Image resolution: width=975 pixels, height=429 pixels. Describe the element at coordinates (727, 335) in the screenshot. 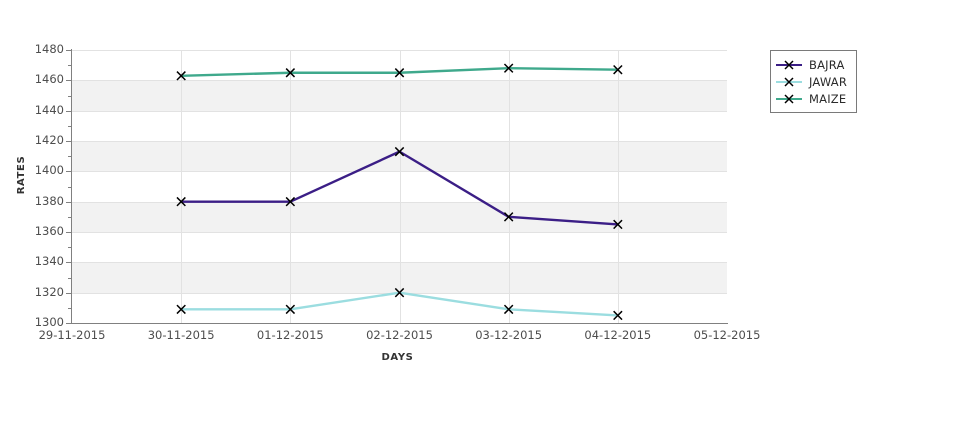

I see `x-axis-tick-label: 05-12-2015` at that location.